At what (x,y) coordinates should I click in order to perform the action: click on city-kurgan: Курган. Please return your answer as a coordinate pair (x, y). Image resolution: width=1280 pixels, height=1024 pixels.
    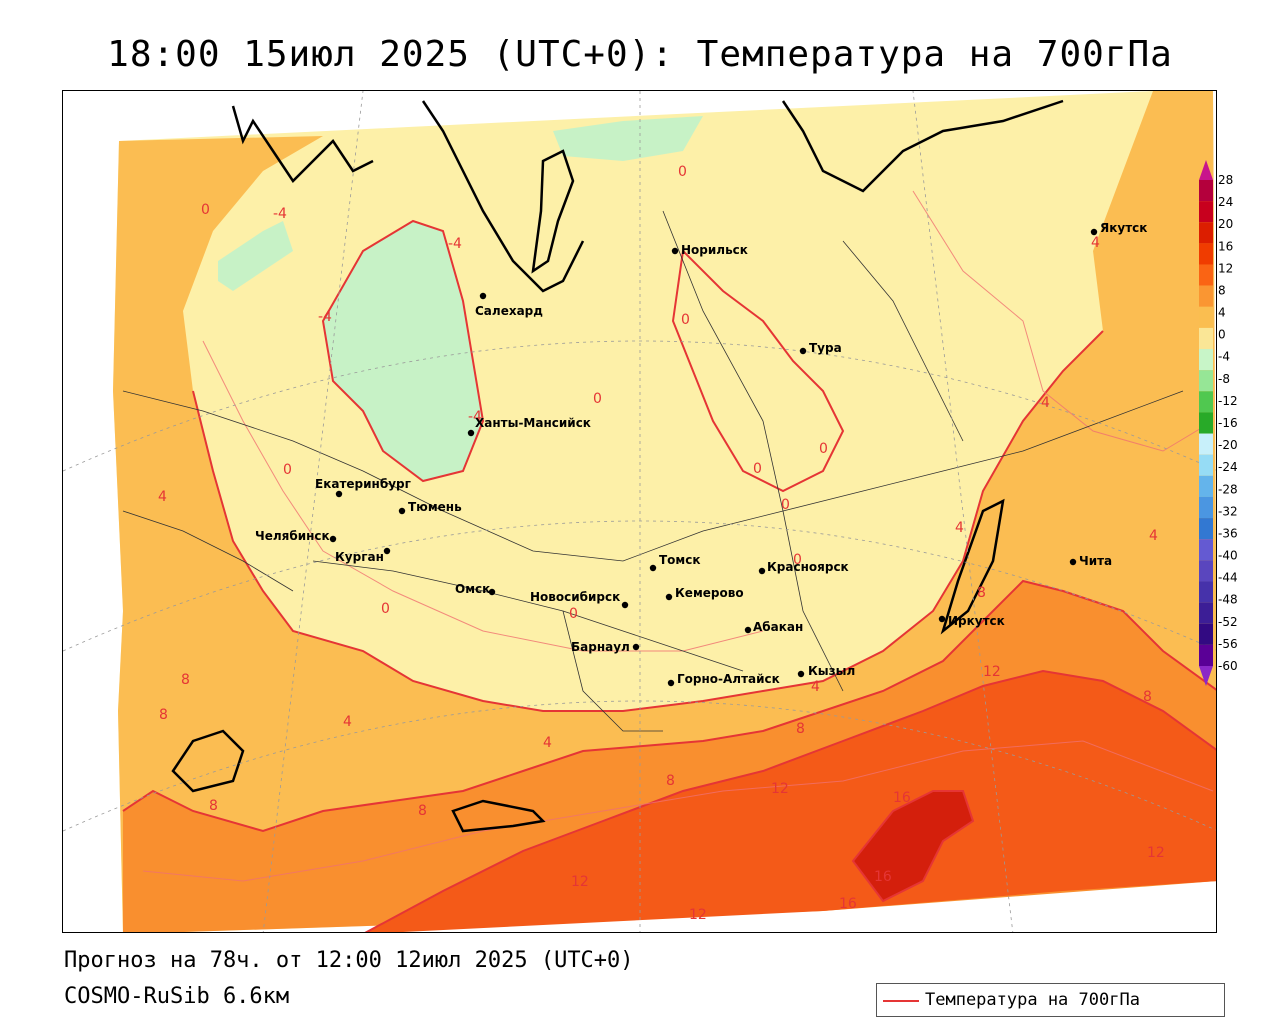
    Looking at the image, I should click on (363, 555).